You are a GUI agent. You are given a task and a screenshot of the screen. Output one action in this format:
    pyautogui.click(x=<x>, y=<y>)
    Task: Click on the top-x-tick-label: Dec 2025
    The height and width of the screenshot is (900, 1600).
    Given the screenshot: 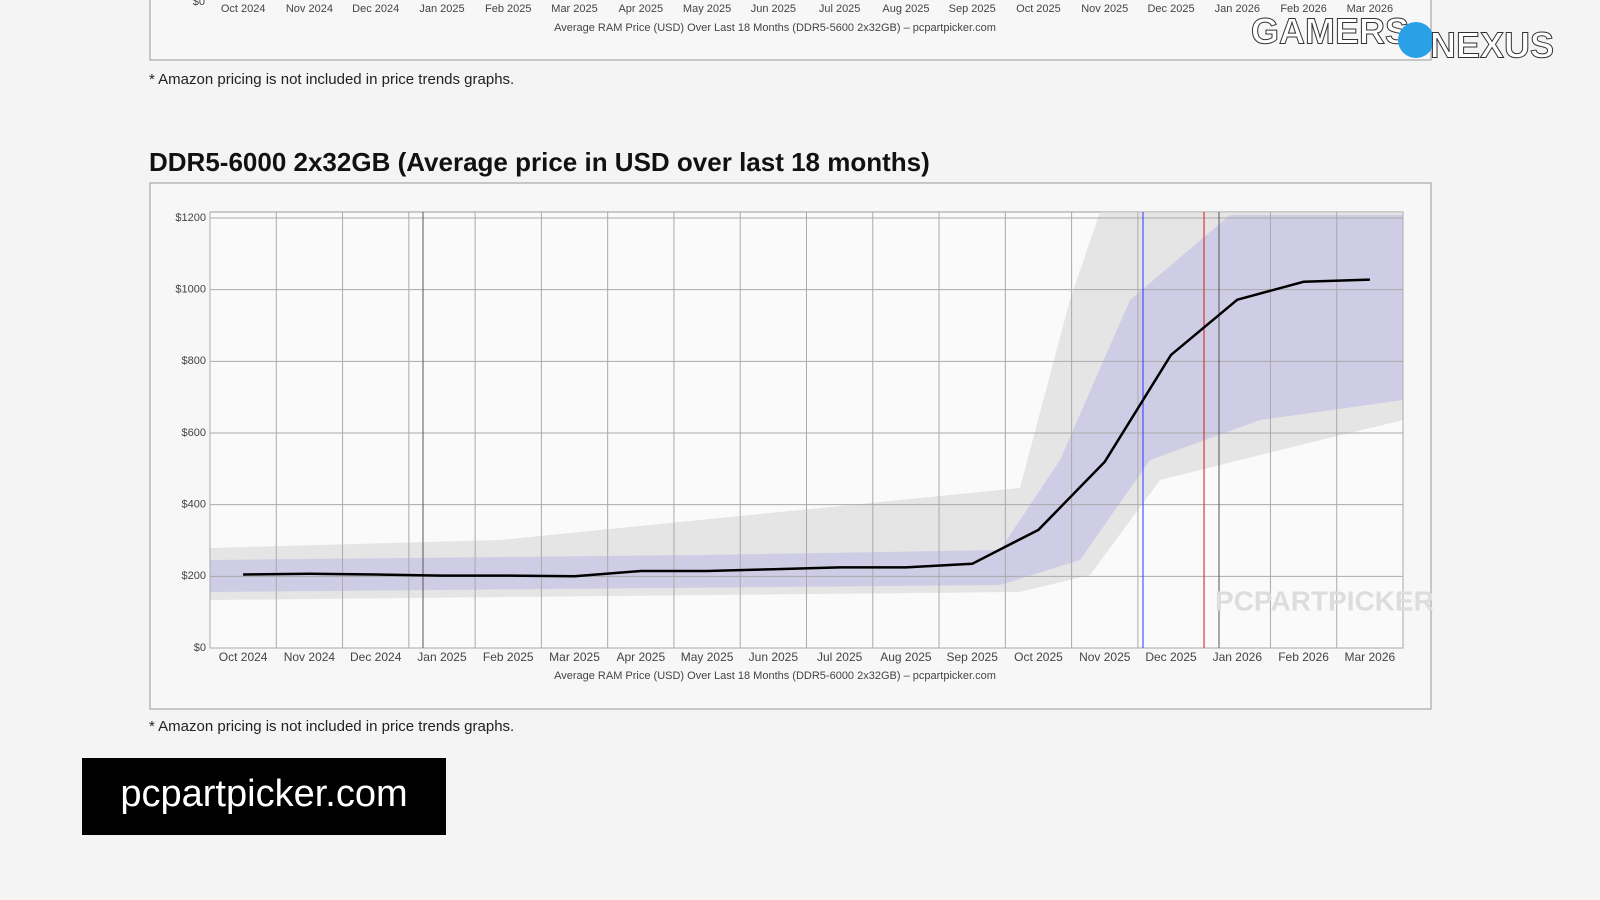 What is the action you would take?
    pyautogui.click(x=1170, y=9)
    